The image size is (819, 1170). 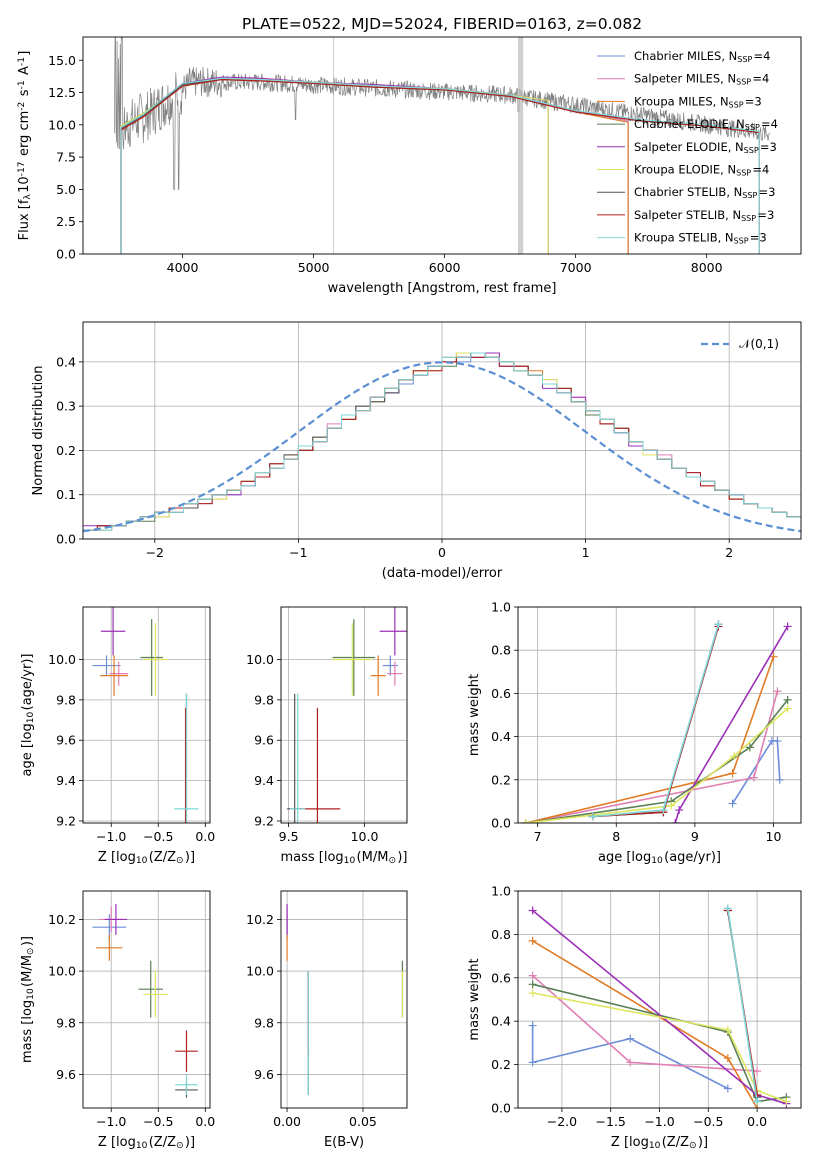 I want to click on x-tick-label: 0.05, so click(x=363, y=1121).